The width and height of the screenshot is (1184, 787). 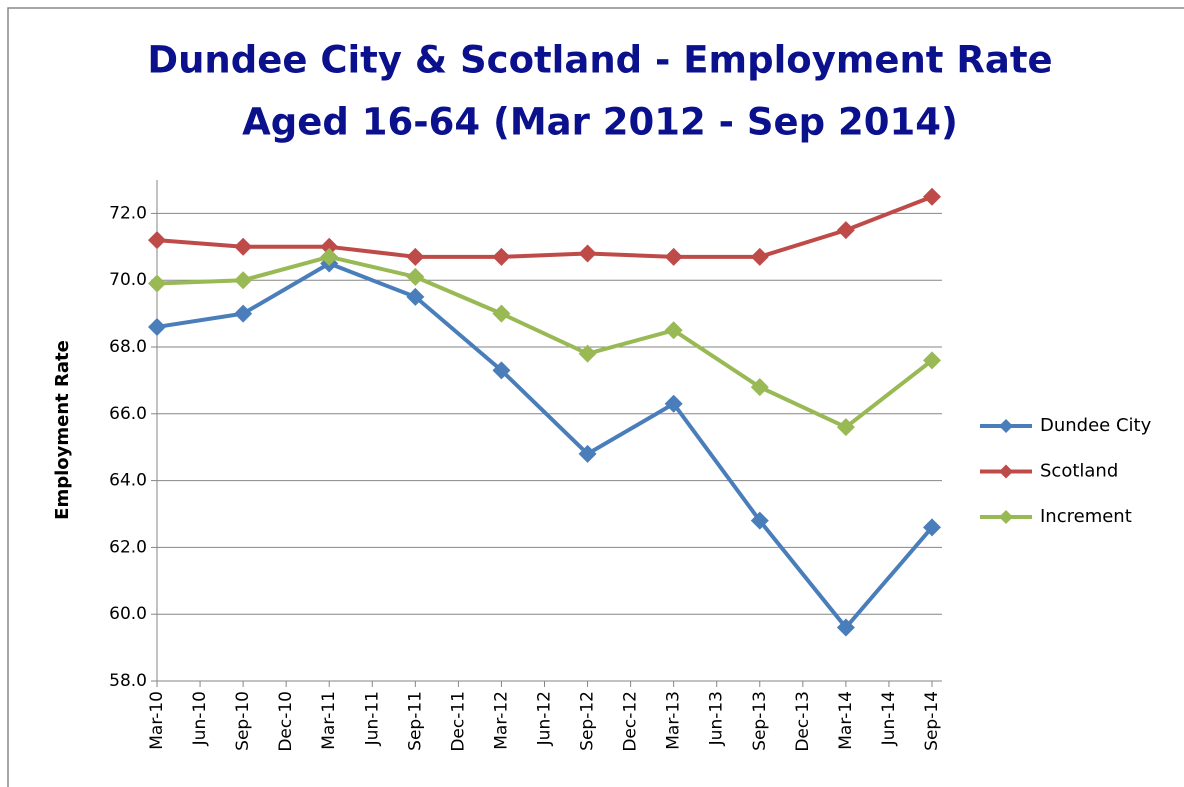 What do you see at coordinates (458, 721) in the screenshot?
I see `x-tick-label: Dec-11` at bounding box center [458, 721].